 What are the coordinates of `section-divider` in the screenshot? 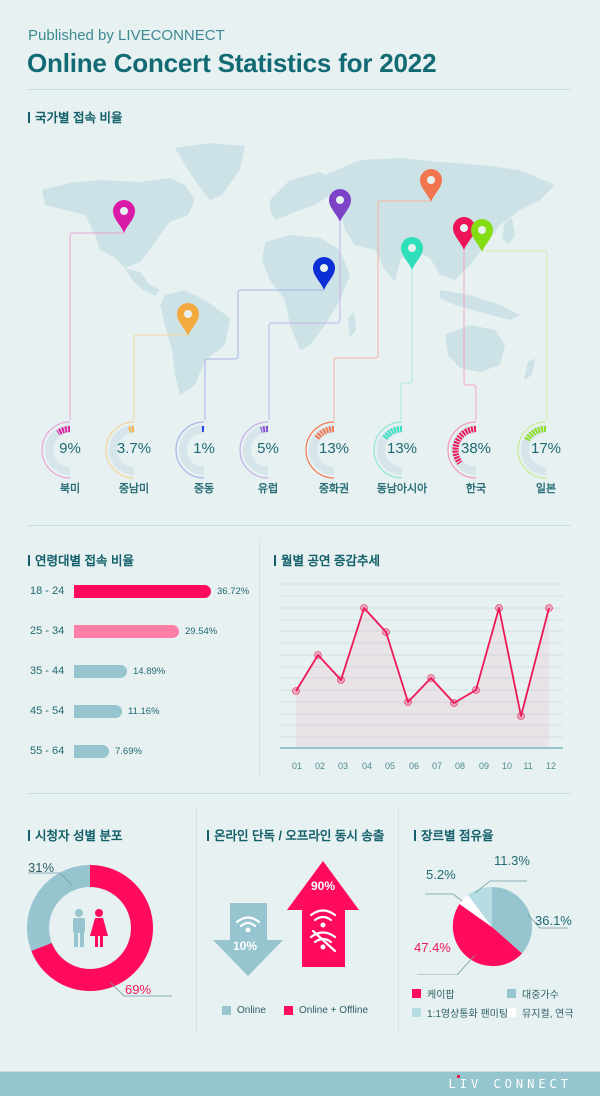 It's located at (299, 525).